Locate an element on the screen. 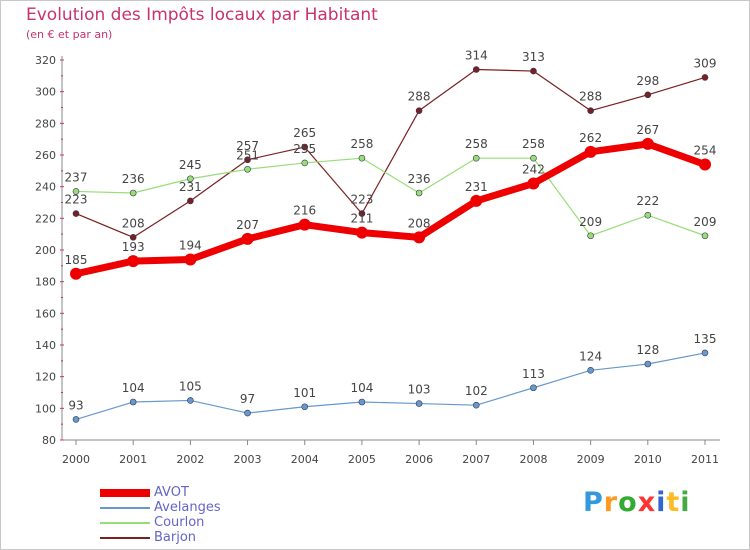 This screenshot has height=550, width=750. data-label-avelanges: 103 is located at coordinates (419, 390).